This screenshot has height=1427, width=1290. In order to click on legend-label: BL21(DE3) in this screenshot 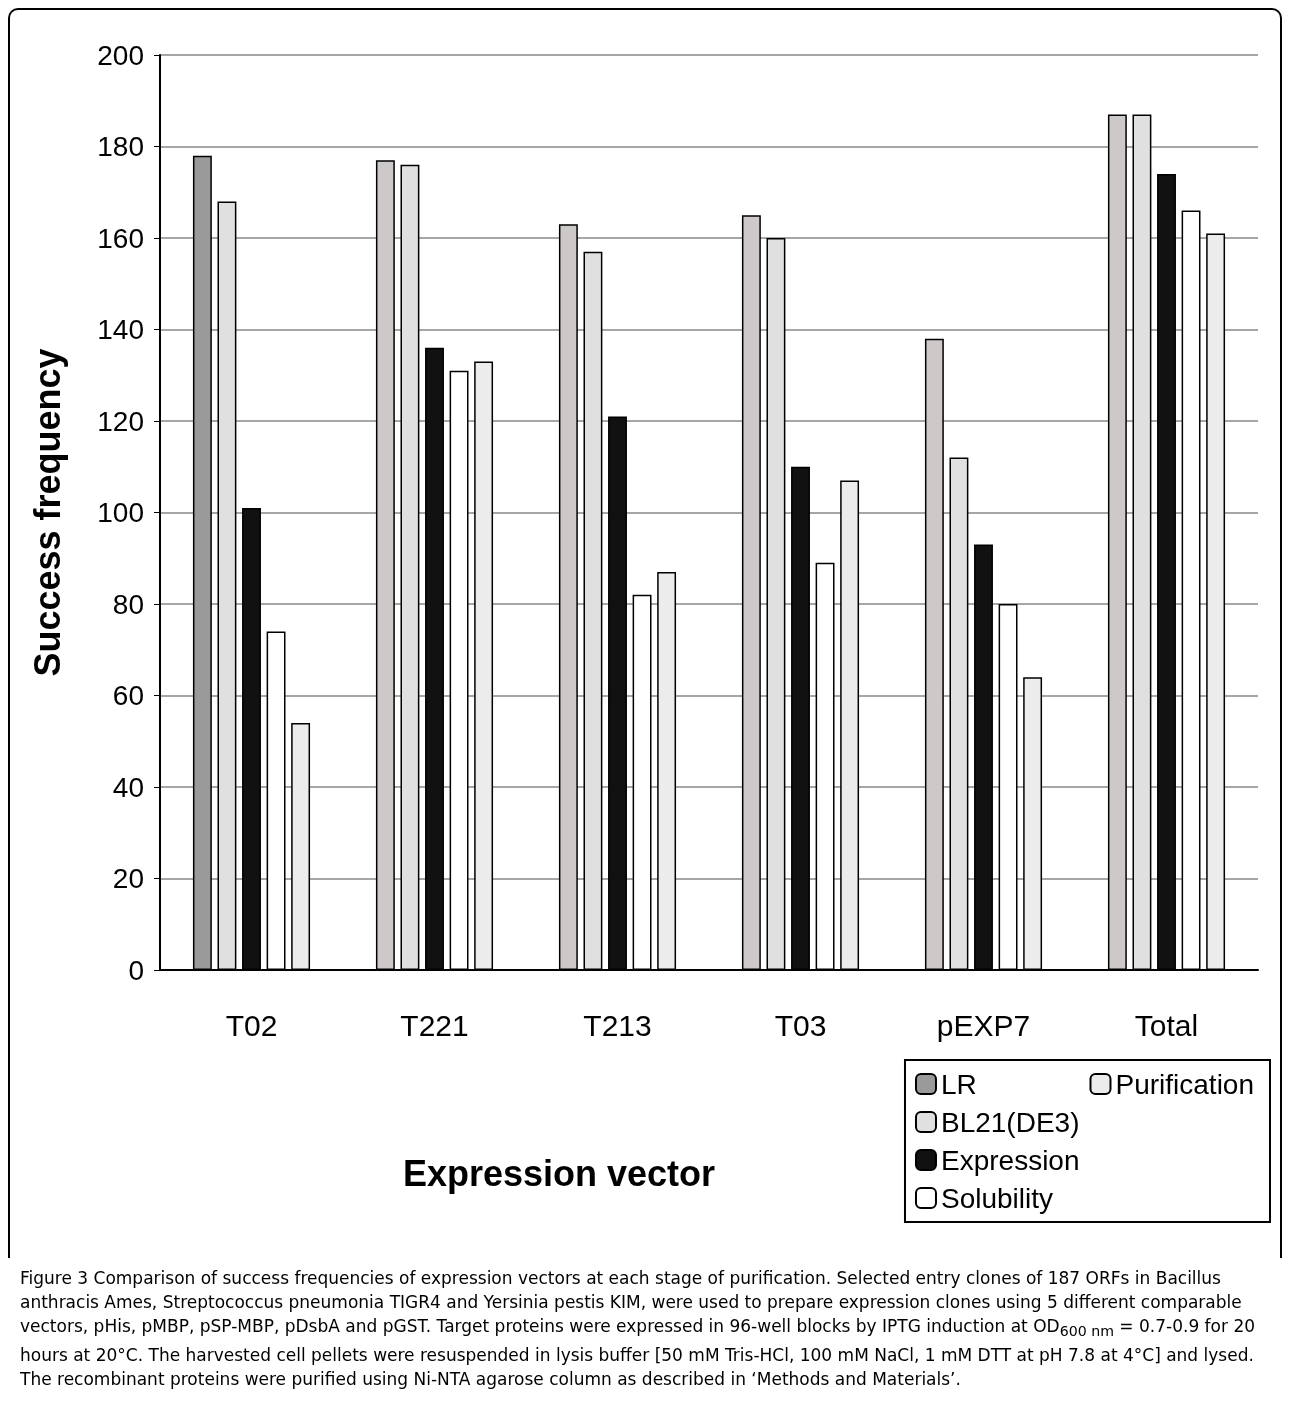, I will do `click(1010, 1122)`.